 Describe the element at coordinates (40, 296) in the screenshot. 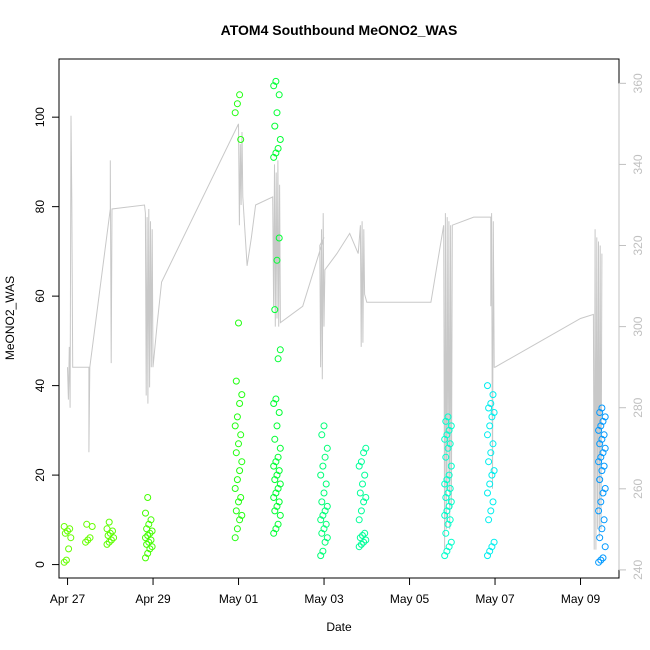

I see `y-tick-label: 60` at that location.